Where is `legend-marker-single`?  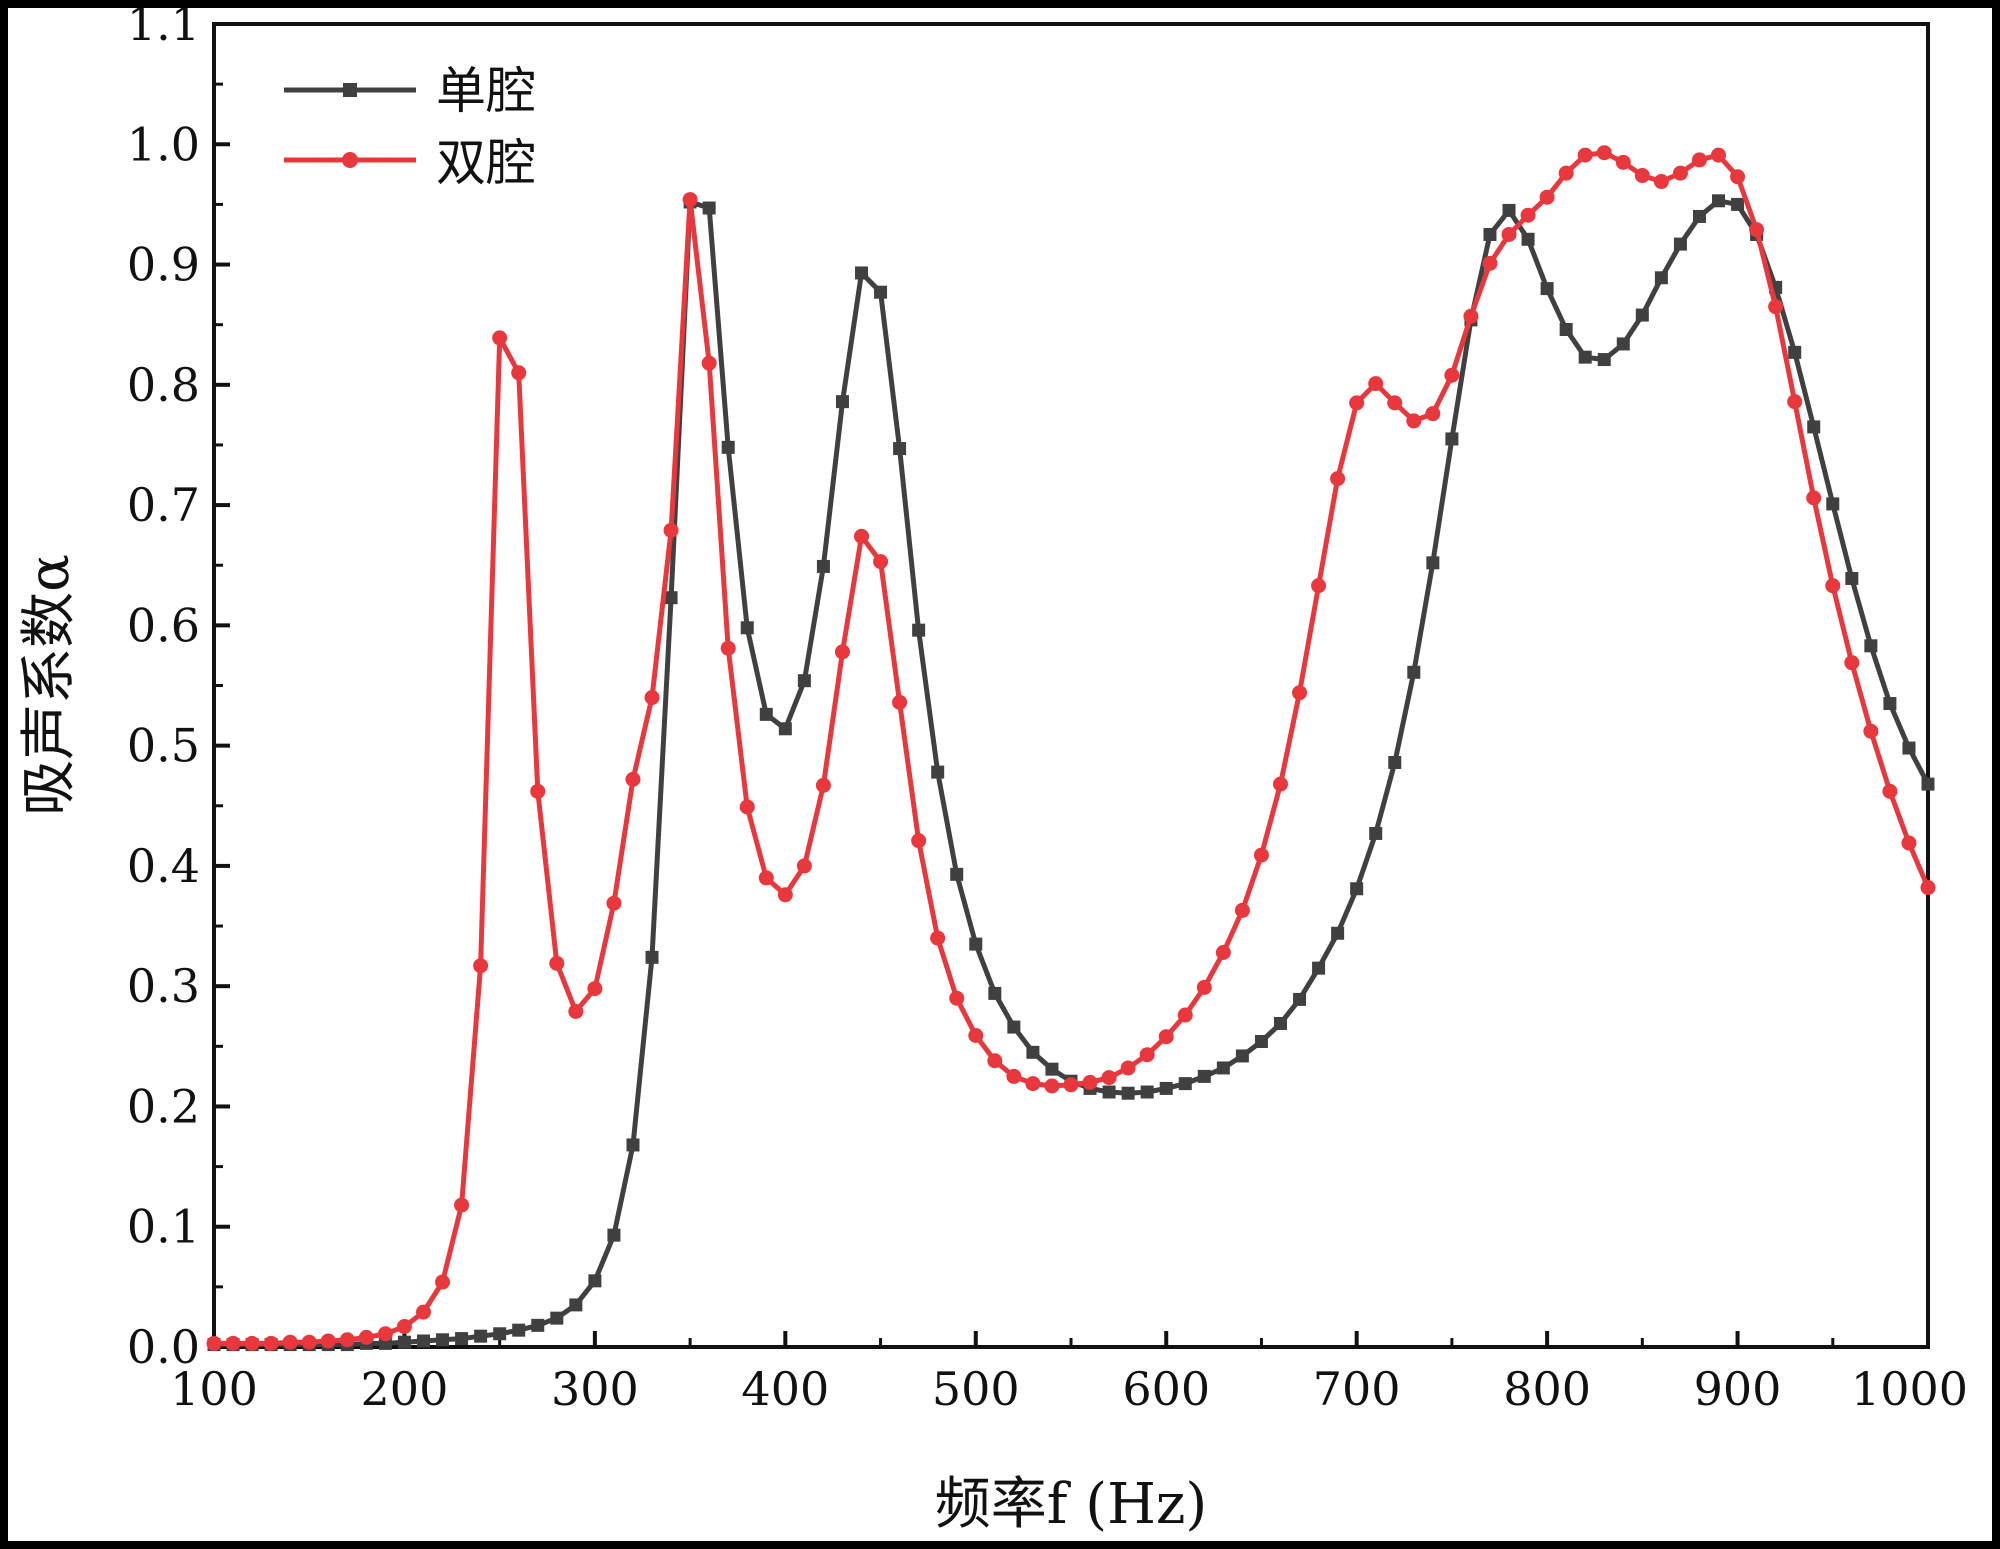
legend-marker-single is located at coordinates (350, 90).